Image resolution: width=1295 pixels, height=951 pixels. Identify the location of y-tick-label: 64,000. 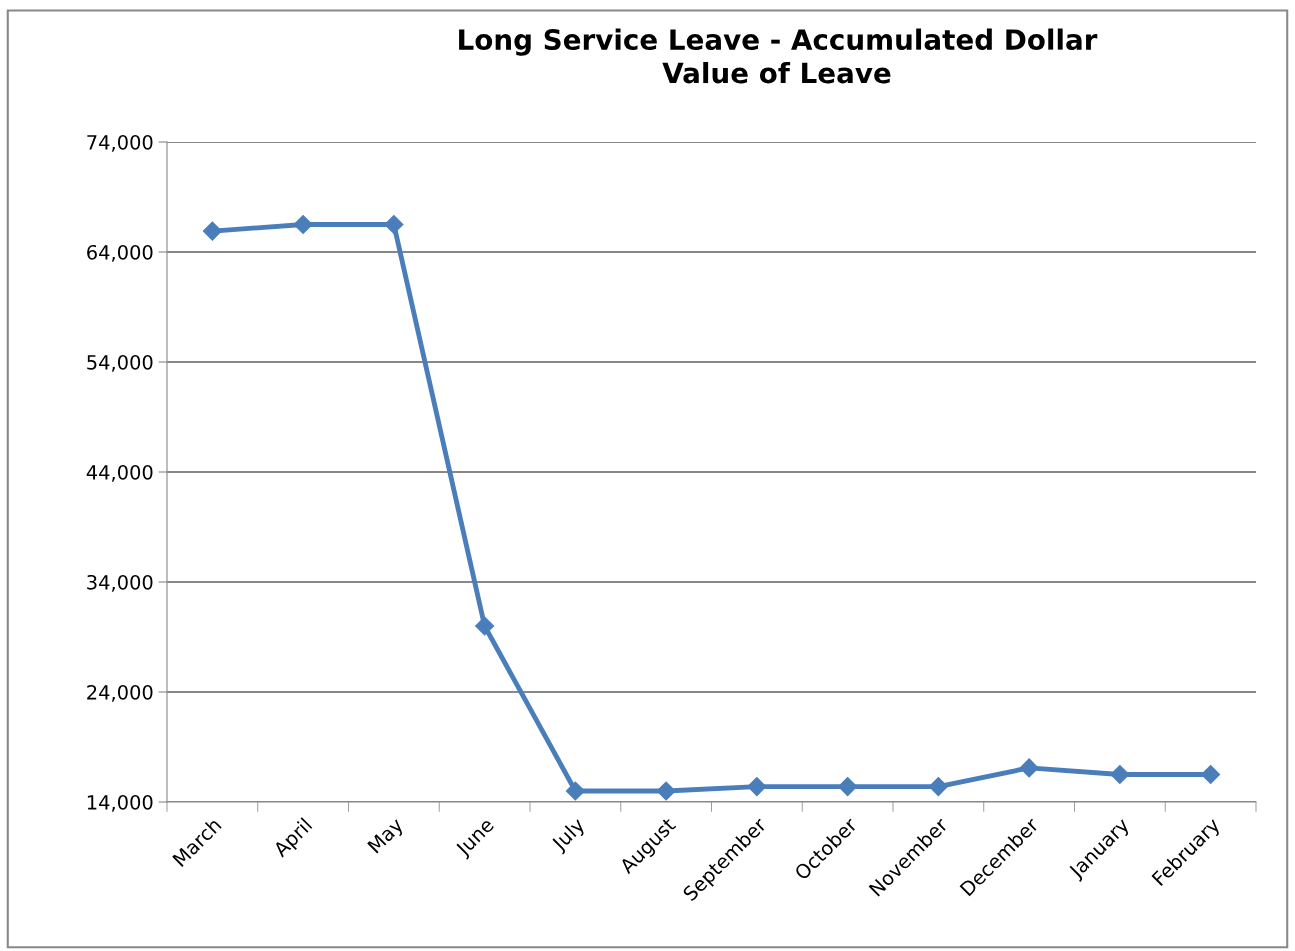
(120, 253).